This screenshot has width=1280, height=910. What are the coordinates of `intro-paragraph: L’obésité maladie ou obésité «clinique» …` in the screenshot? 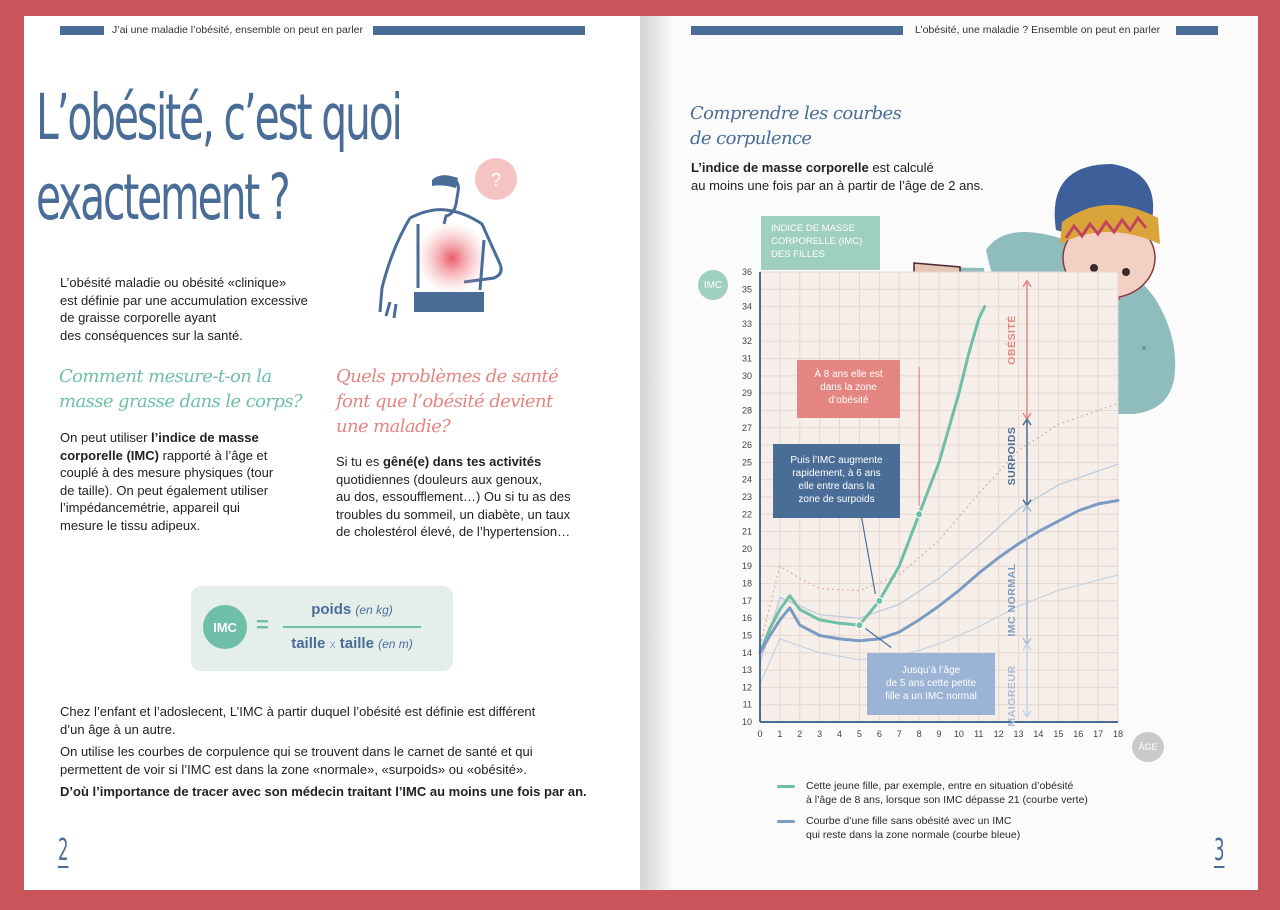 It's located at (184, 309).